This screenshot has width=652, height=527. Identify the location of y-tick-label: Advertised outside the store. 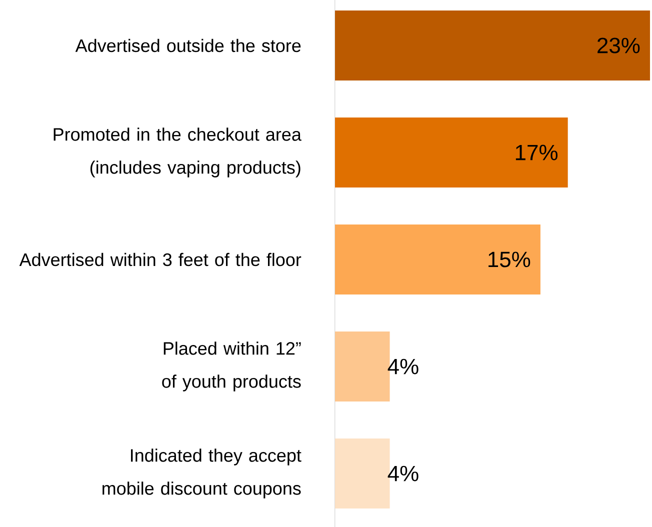
(188, 45).